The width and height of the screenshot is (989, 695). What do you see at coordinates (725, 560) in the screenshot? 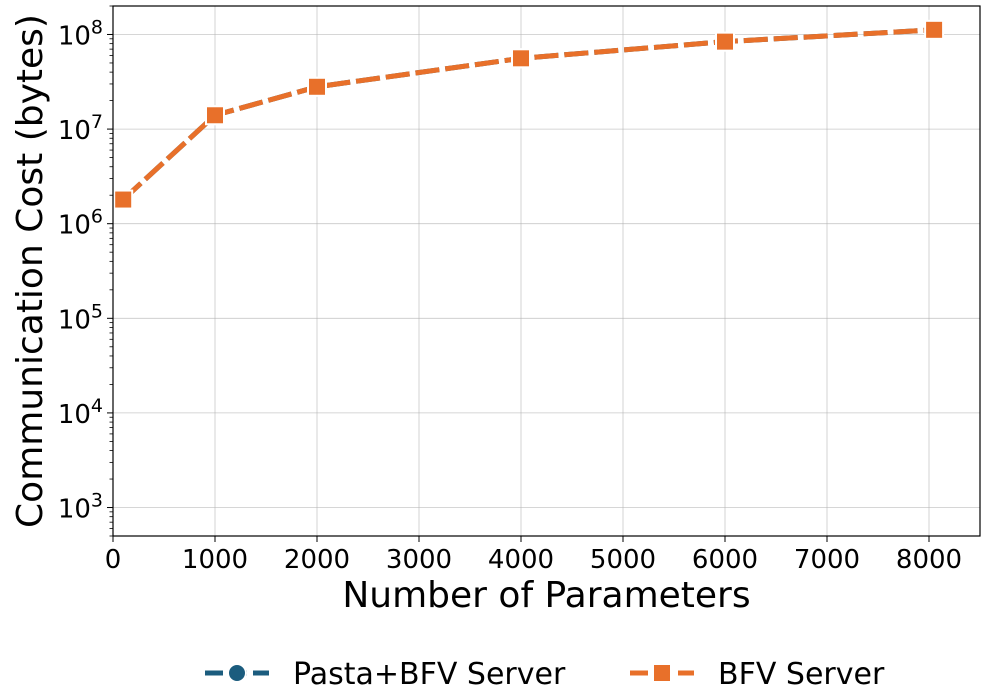
I see `x-tick-label: 6000` at bounding box center [725, 560].